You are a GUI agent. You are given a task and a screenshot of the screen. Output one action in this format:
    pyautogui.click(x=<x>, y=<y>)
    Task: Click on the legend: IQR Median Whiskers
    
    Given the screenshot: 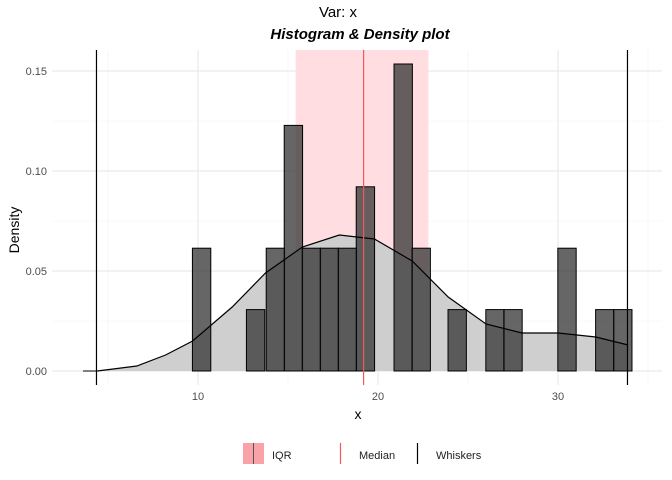 What is the action you would take?
    pyautogui.click(x=362, y=453)
    